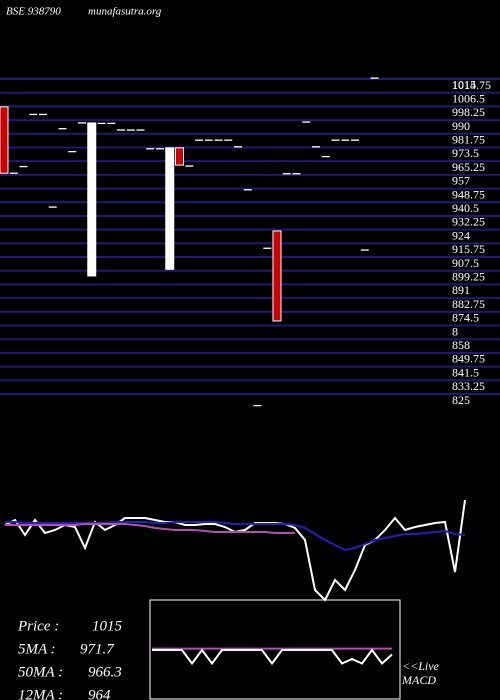  I want to click on y-tick-label: 907.5, so click(465, 263).